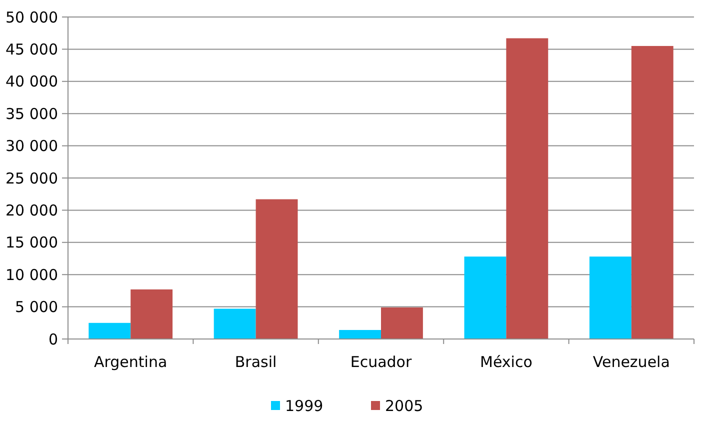 The height and width of the screenshot is (423, 702). Describe the element at coordinates (36, 307) in the screenshot. I see `y-tick-label: 5 000` at that location.